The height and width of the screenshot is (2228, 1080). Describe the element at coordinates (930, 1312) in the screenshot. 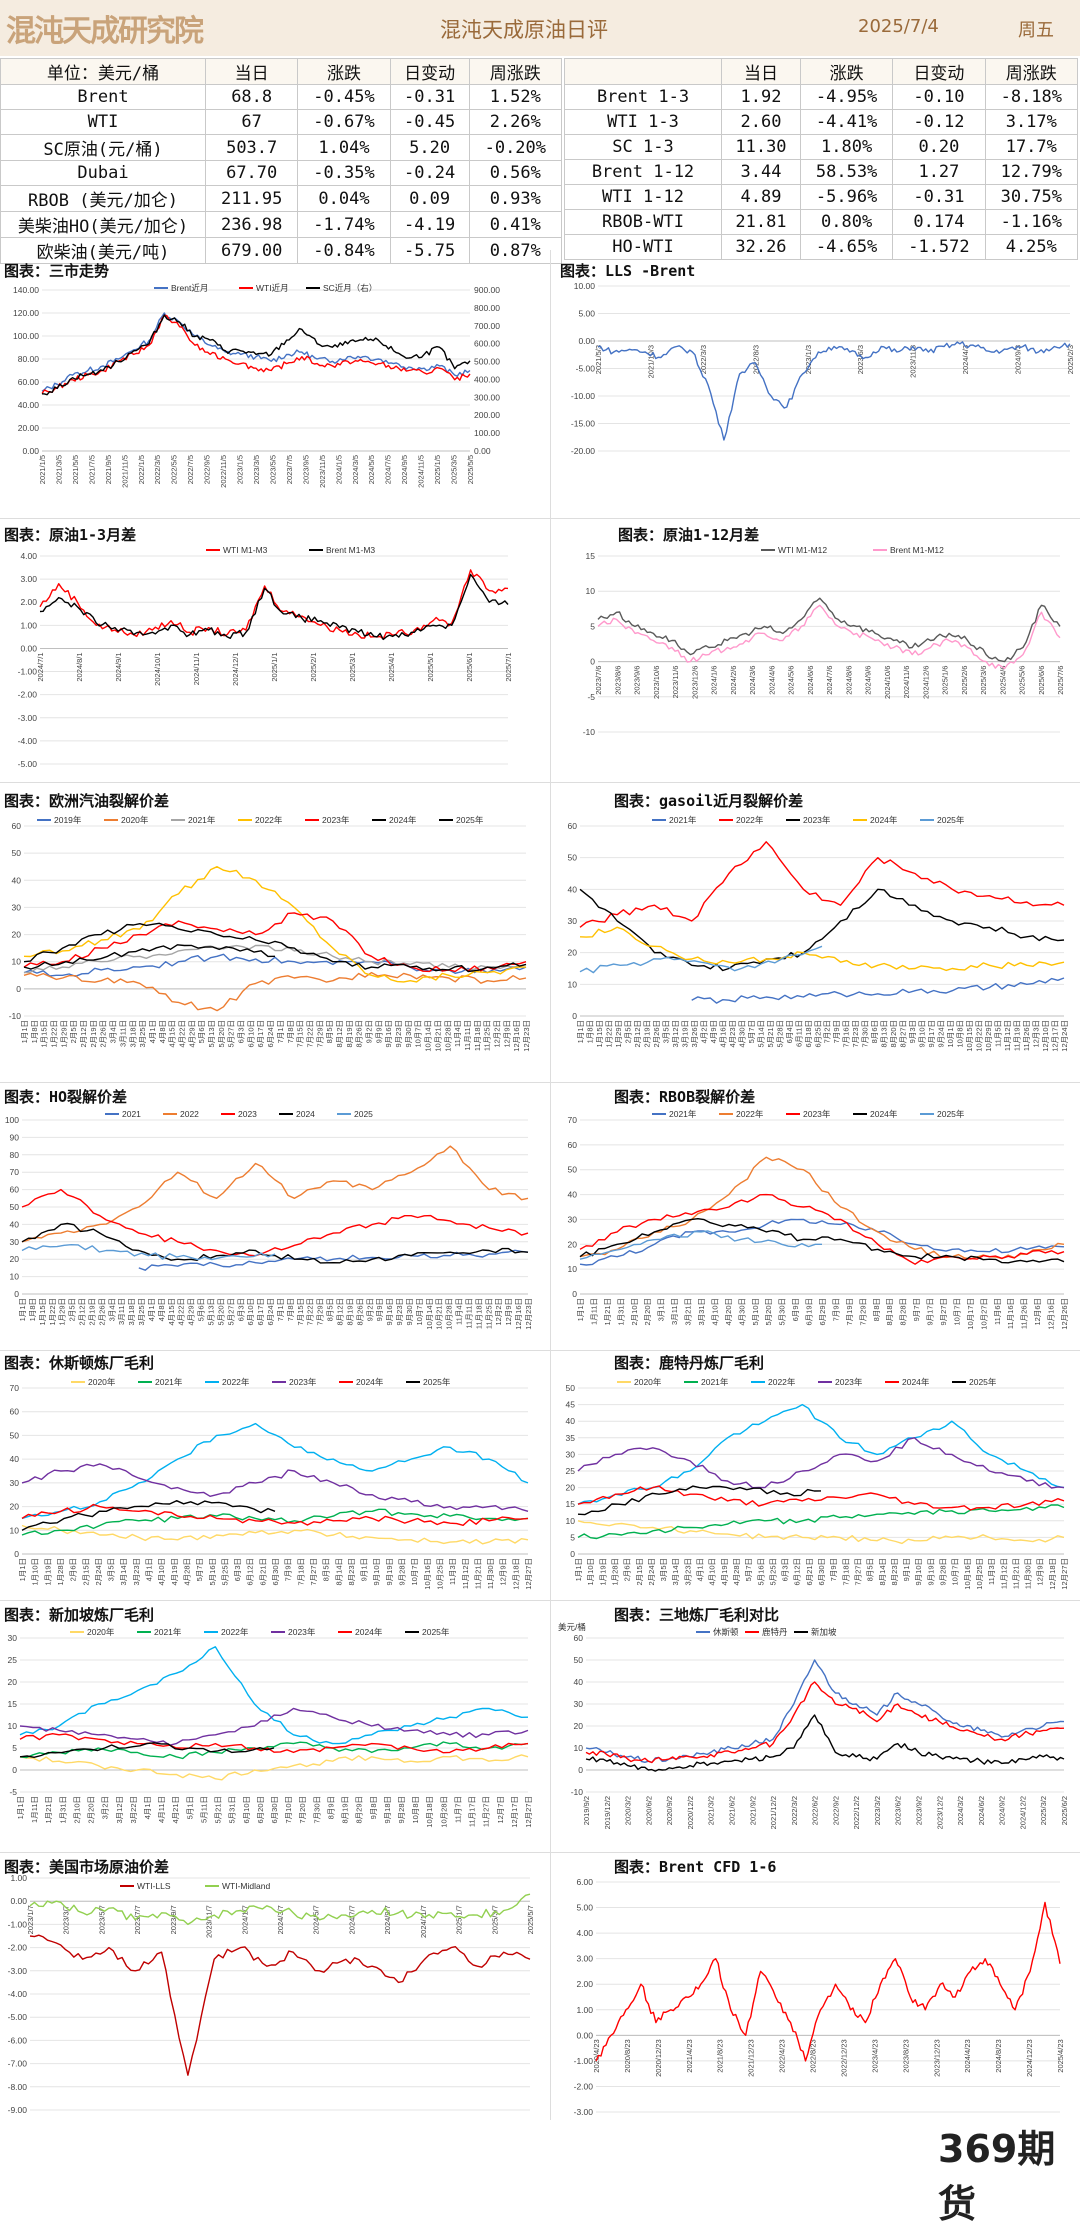

I see `x-tick-label: 9月17日` at that location.